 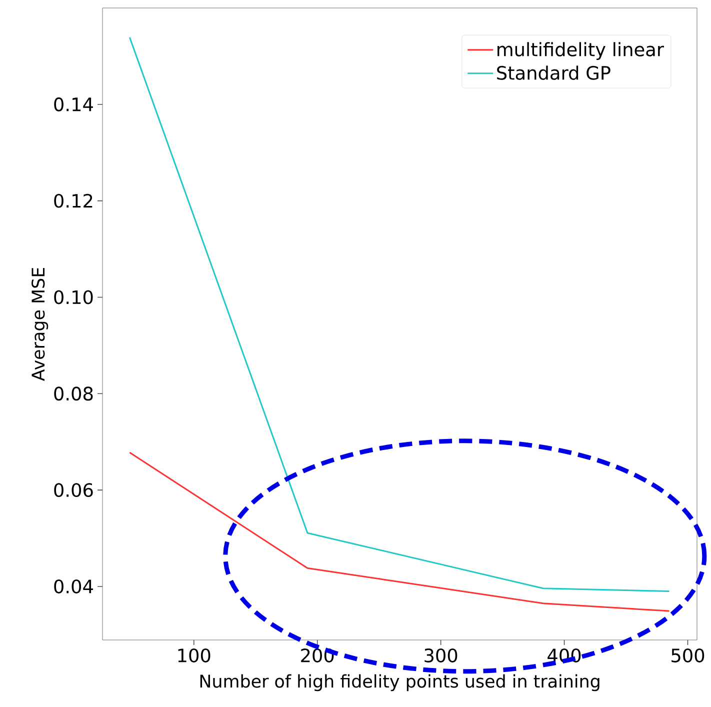 I want to click on x-axis-title: Number of high fidelity points used in training, so click(x=400, y=683).